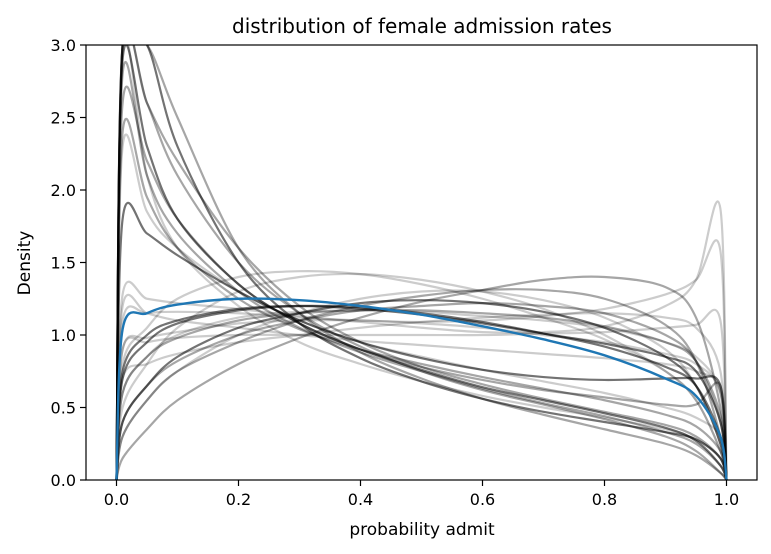 Image resolution: width=771 pixels, height=554 pixels. Describe the element at coordinates (63, 335) in the screenshot. I see `y-tick-label: 1.0` at that location.